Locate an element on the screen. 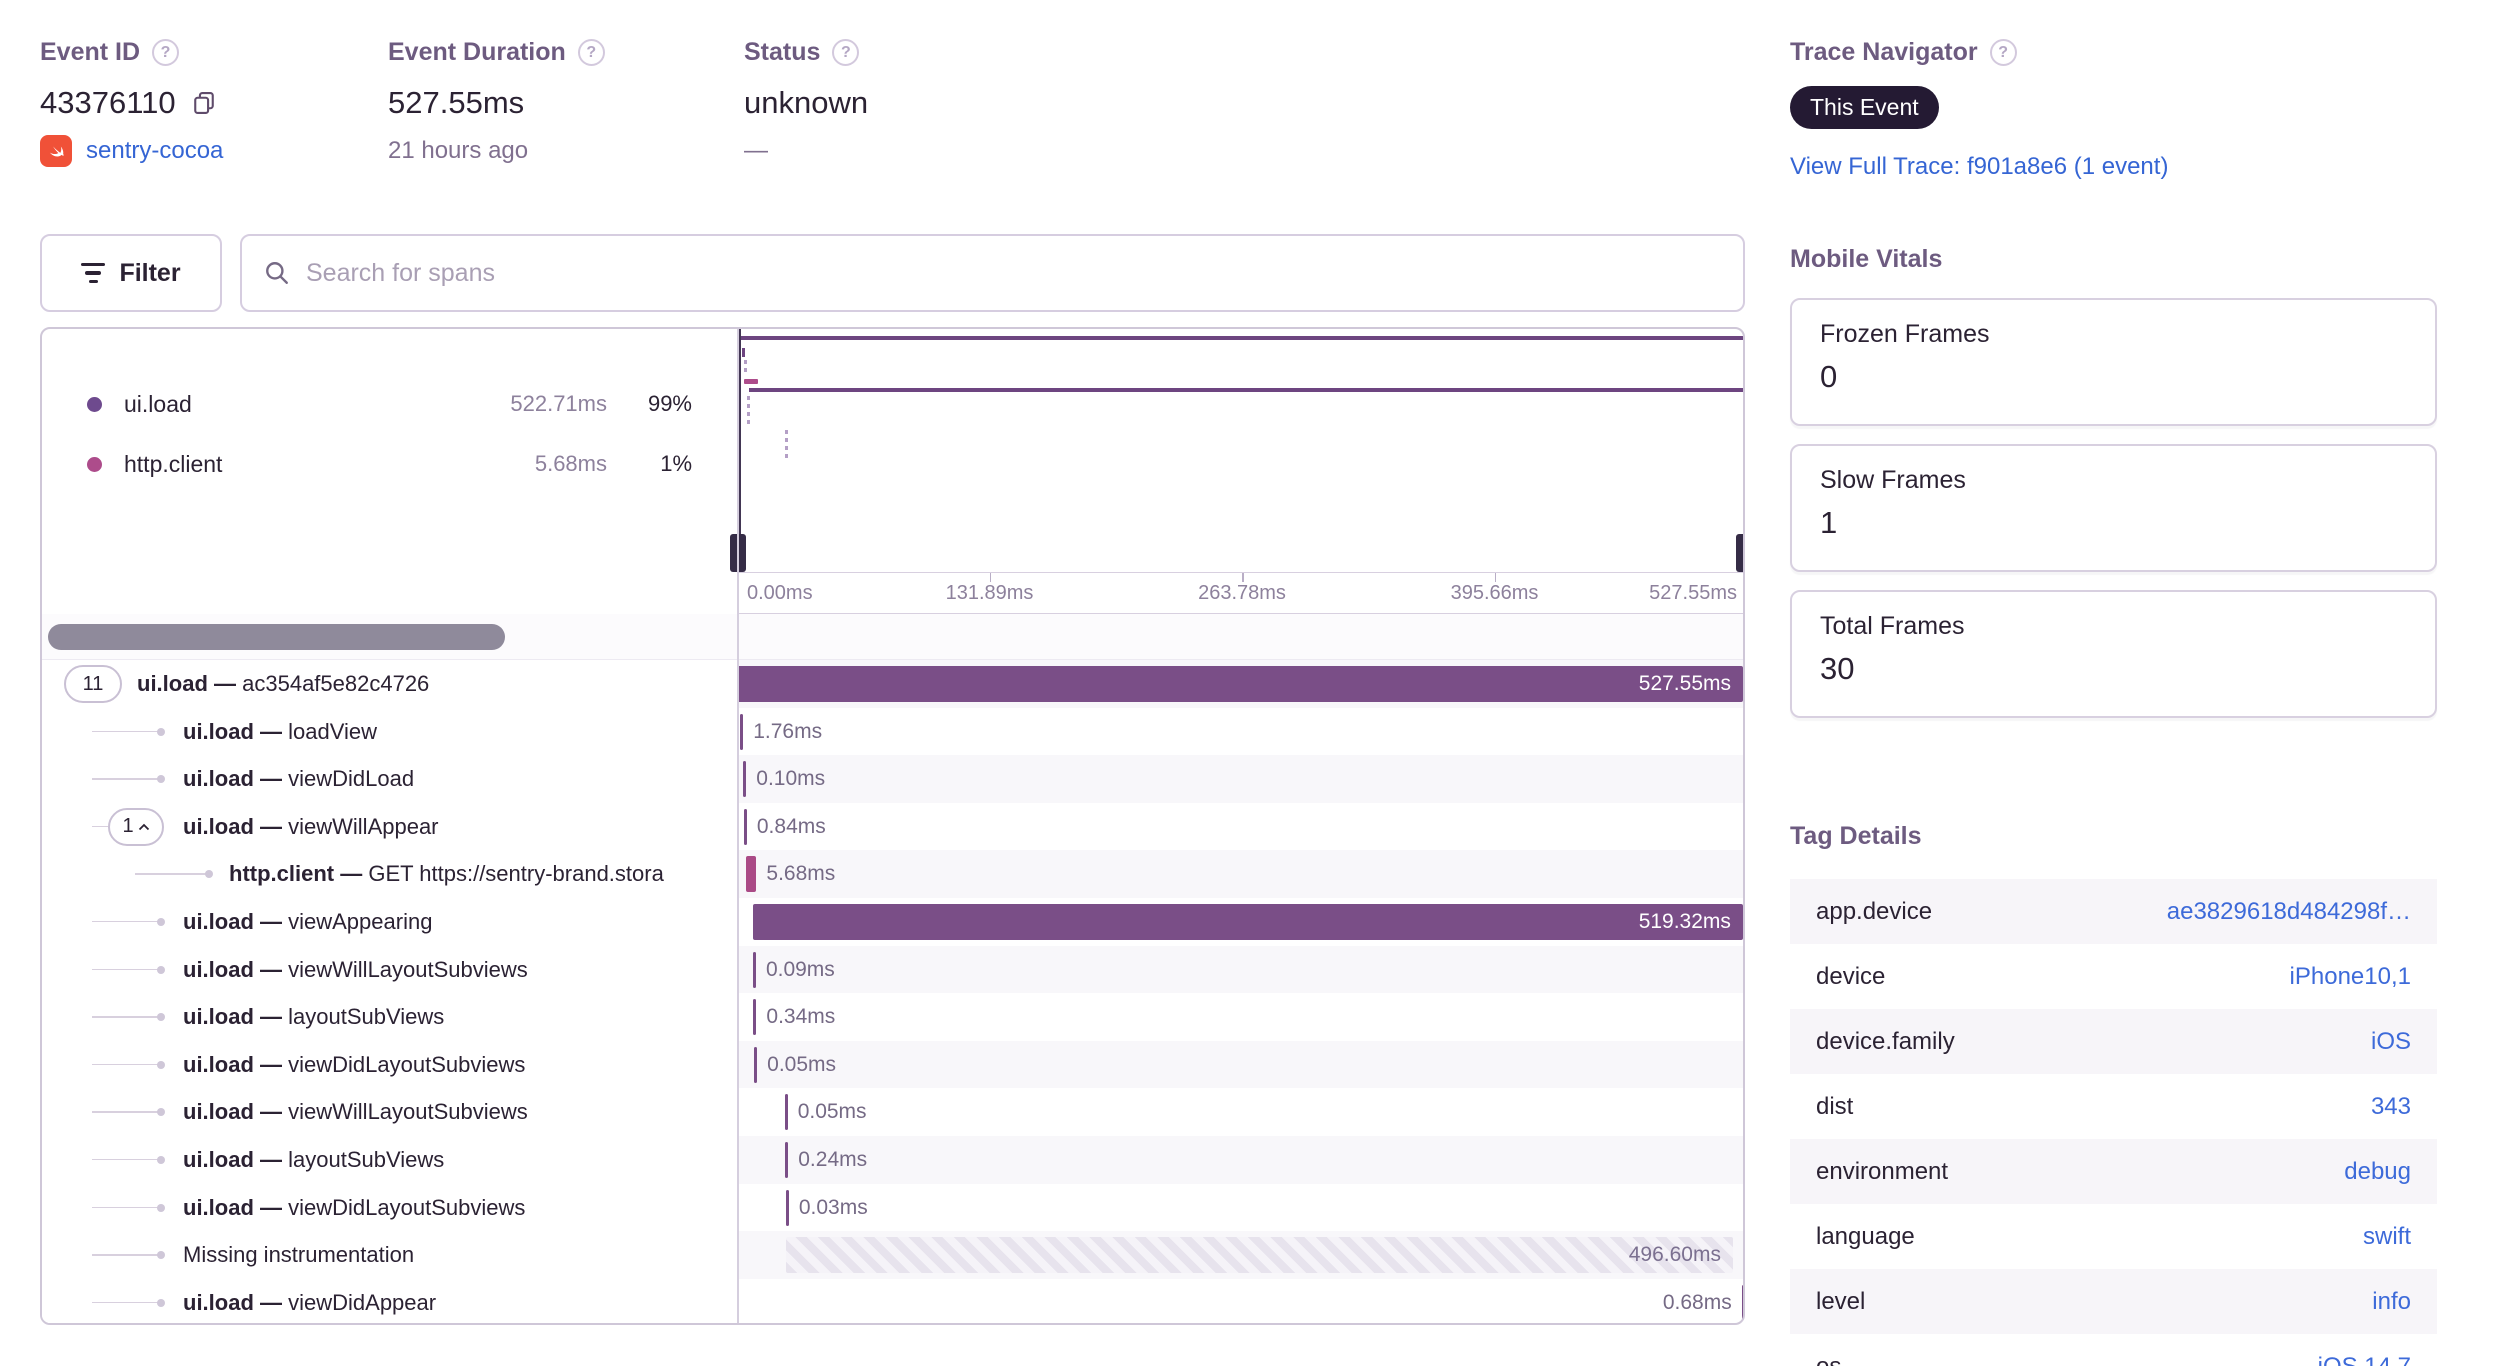 This screenshot has height=1366, width=2494. span-row: ui.load — viewDidLoad 0.10ms is located at coordinates (892, 779).